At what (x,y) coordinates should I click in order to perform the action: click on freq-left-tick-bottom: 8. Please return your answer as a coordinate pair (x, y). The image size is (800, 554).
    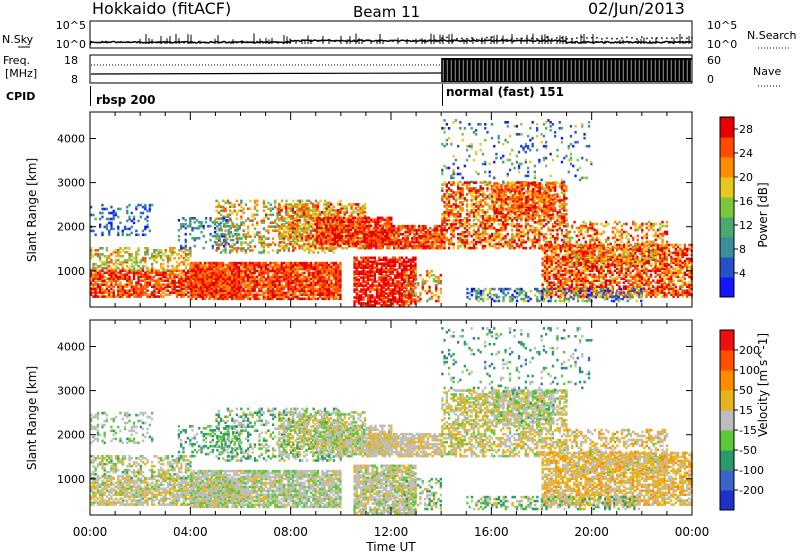
    Looking at the image, I should click on (74, 79).